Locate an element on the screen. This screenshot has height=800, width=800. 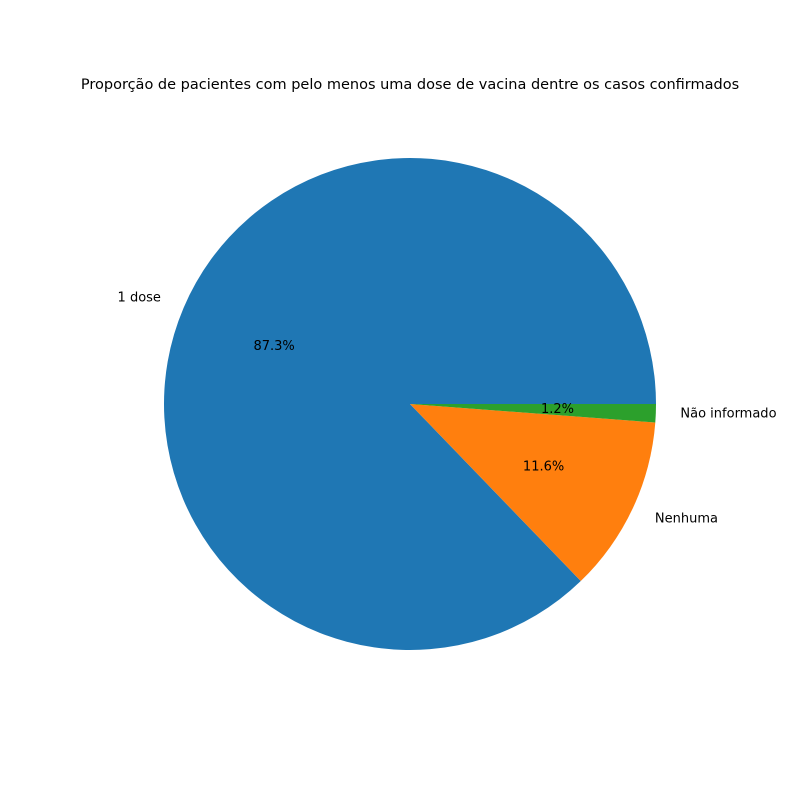
slice-percent-0: 87.3% is located at coordinates (273, 346).